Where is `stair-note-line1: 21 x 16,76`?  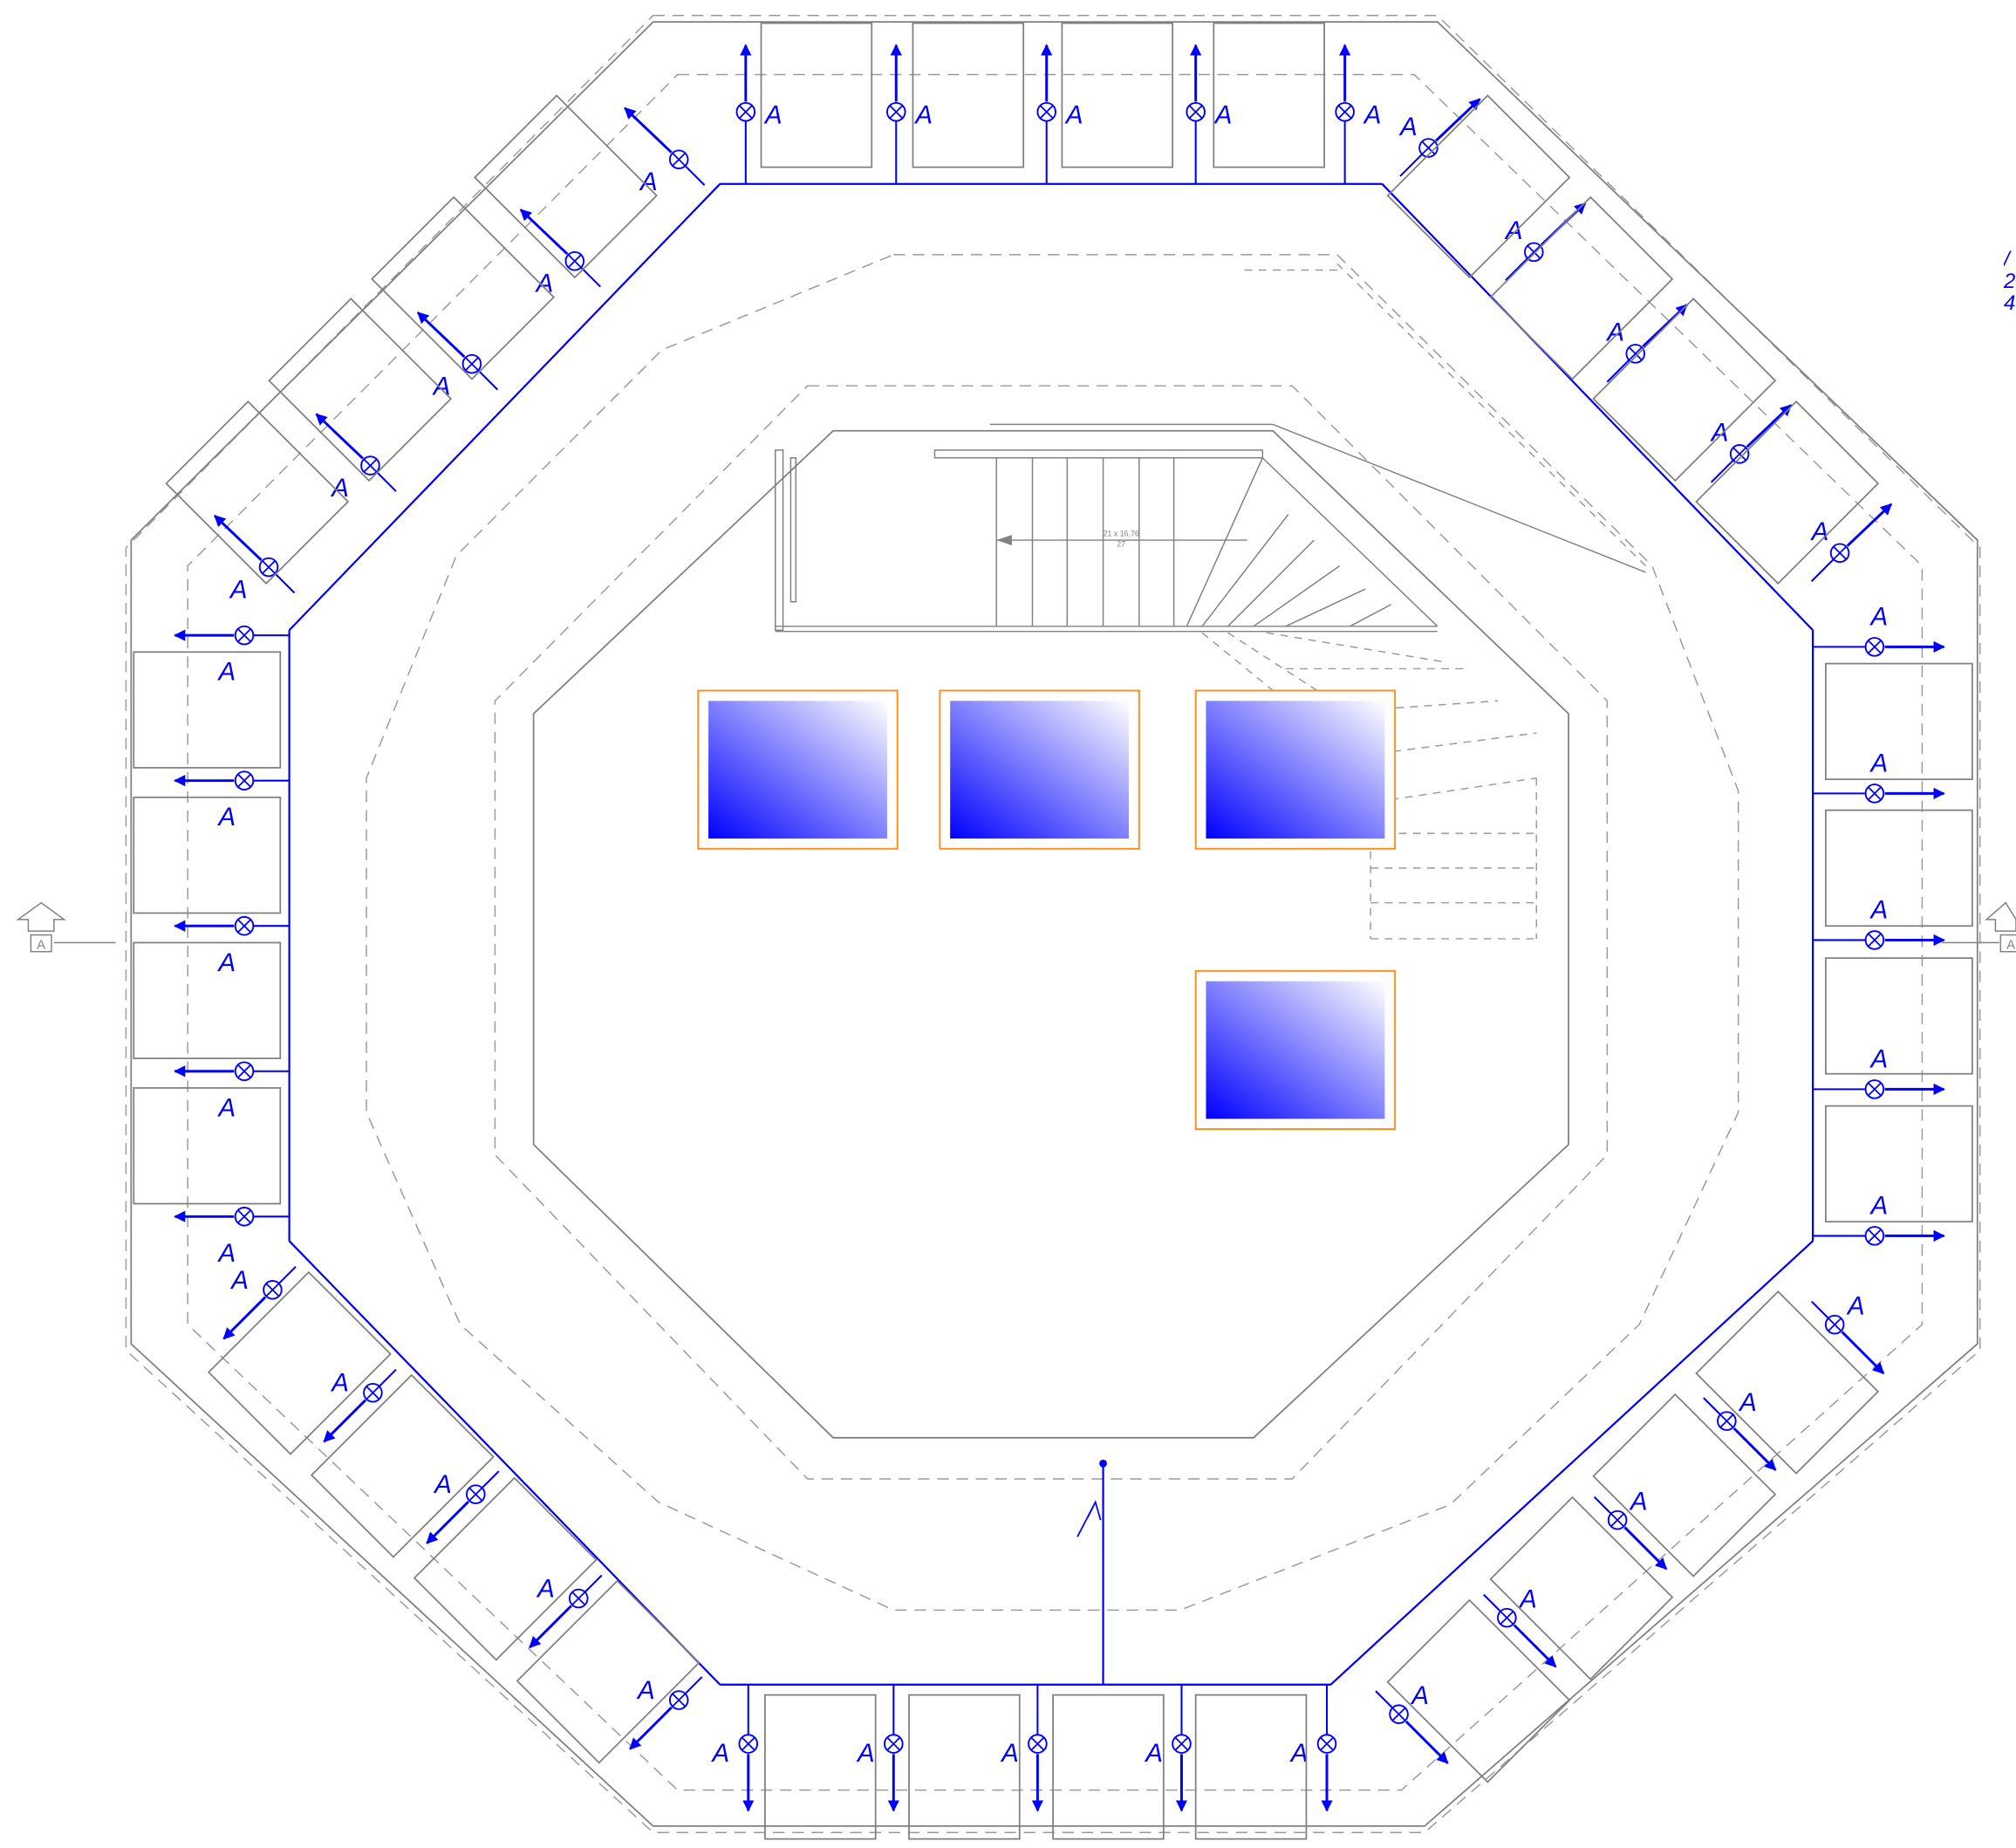 stair-note-line1: 21 x 16,76 is located at coordinates (1121, 534).